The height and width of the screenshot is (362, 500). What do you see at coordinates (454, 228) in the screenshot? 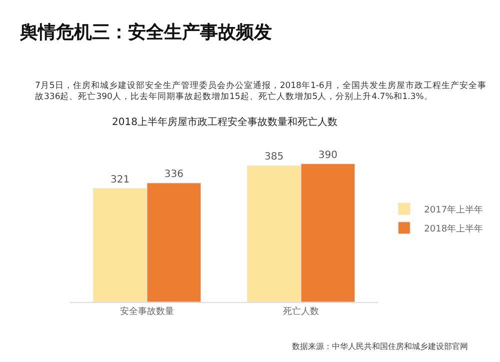
I see `legend-label: 2018年上半年` at bounding box center [454, 228].